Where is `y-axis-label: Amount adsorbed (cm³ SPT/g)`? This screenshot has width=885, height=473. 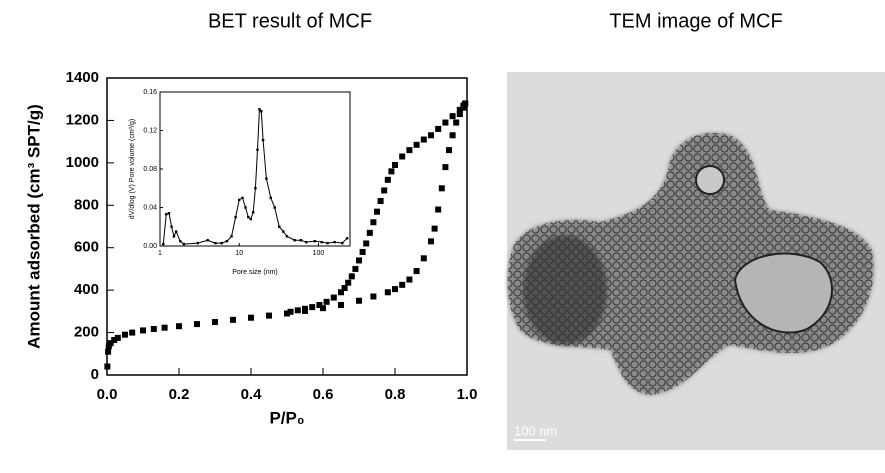
y-axis-label: Amount adsorbed (cm³ SPT/g) is located at coordinates (33, 226).